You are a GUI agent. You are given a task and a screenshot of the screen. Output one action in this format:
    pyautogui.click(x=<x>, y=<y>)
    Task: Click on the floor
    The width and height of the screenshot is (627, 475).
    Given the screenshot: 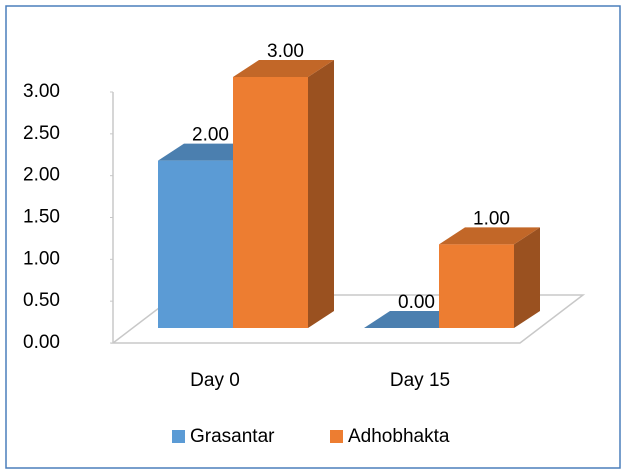 What is the action you would take?
    pyautogui.click(x=348, y=319)
    